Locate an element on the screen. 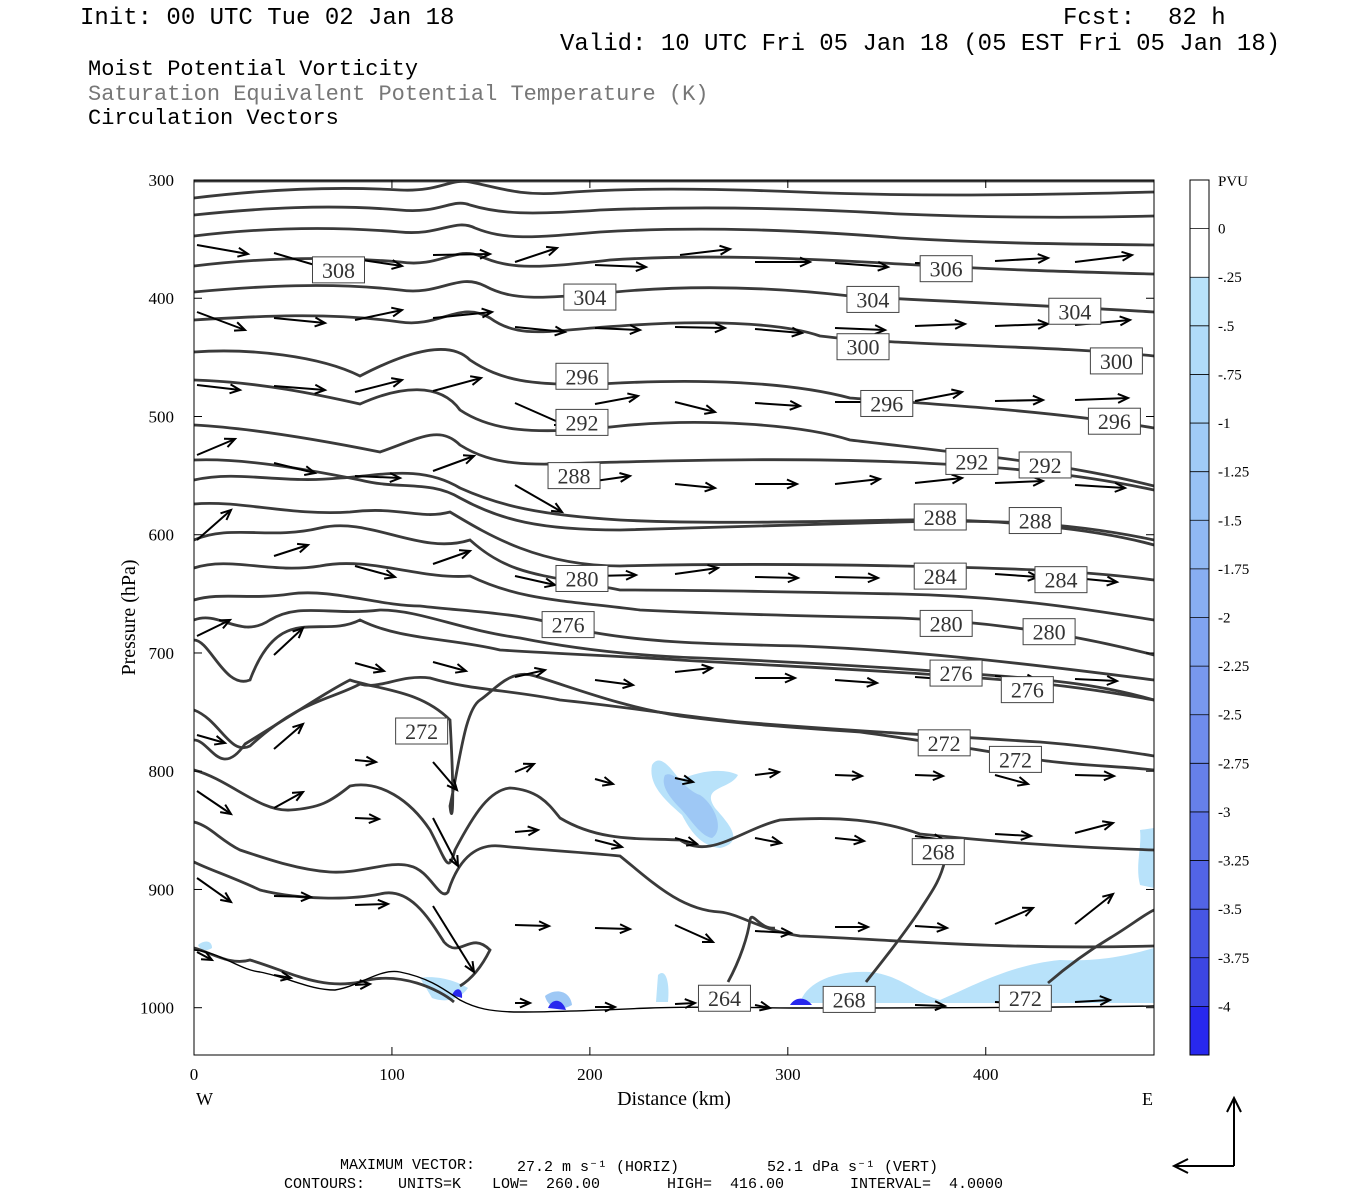  y-tick-label: 500 is located at coordinates (162, 416).